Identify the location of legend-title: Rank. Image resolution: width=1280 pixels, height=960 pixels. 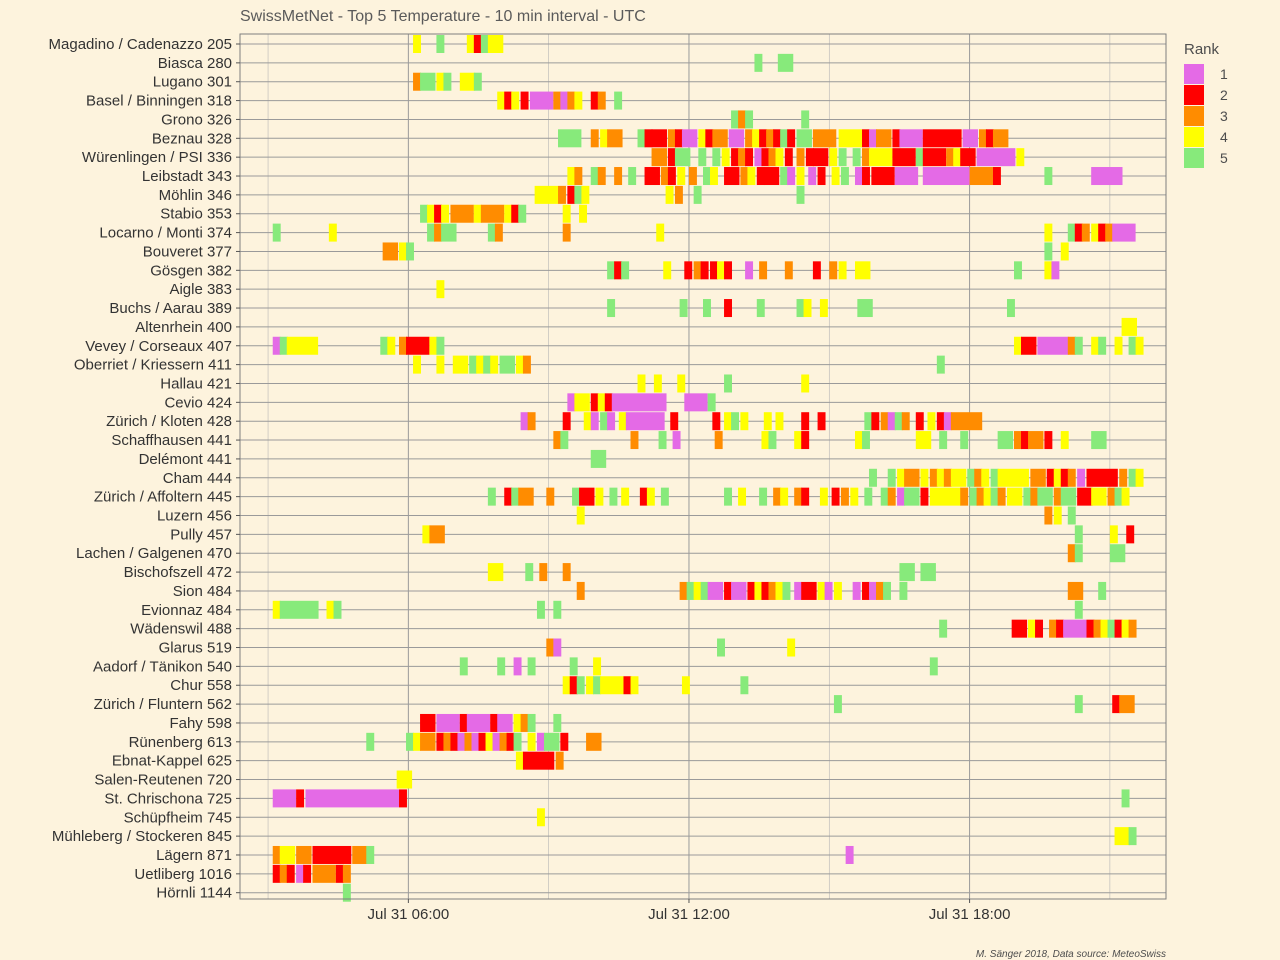
(1202, 49).